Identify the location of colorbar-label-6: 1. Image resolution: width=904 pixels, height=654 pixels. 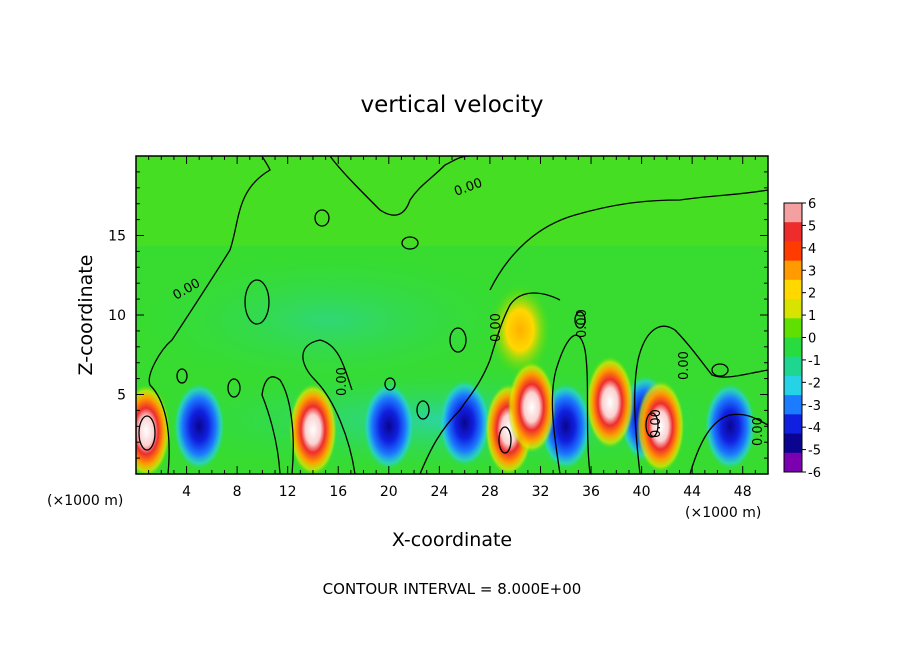
(812, 316).